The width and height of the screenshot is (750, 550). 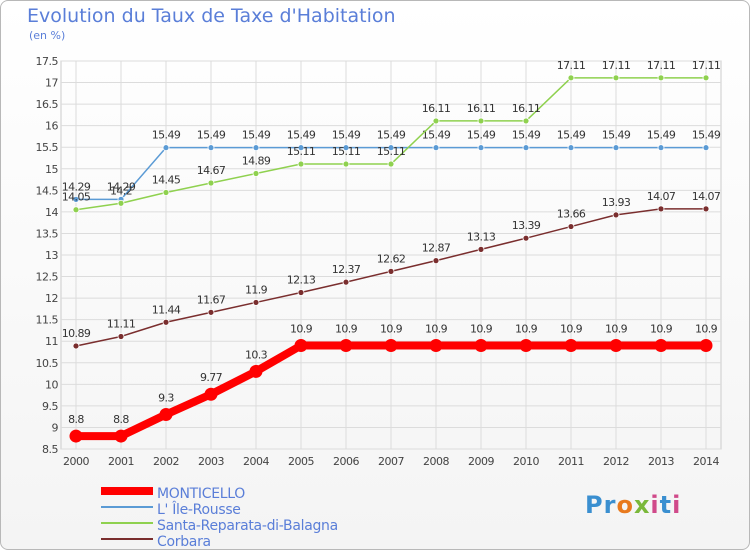 I want to click on y-tick-label: 9.5, so click(x=50, y=406).